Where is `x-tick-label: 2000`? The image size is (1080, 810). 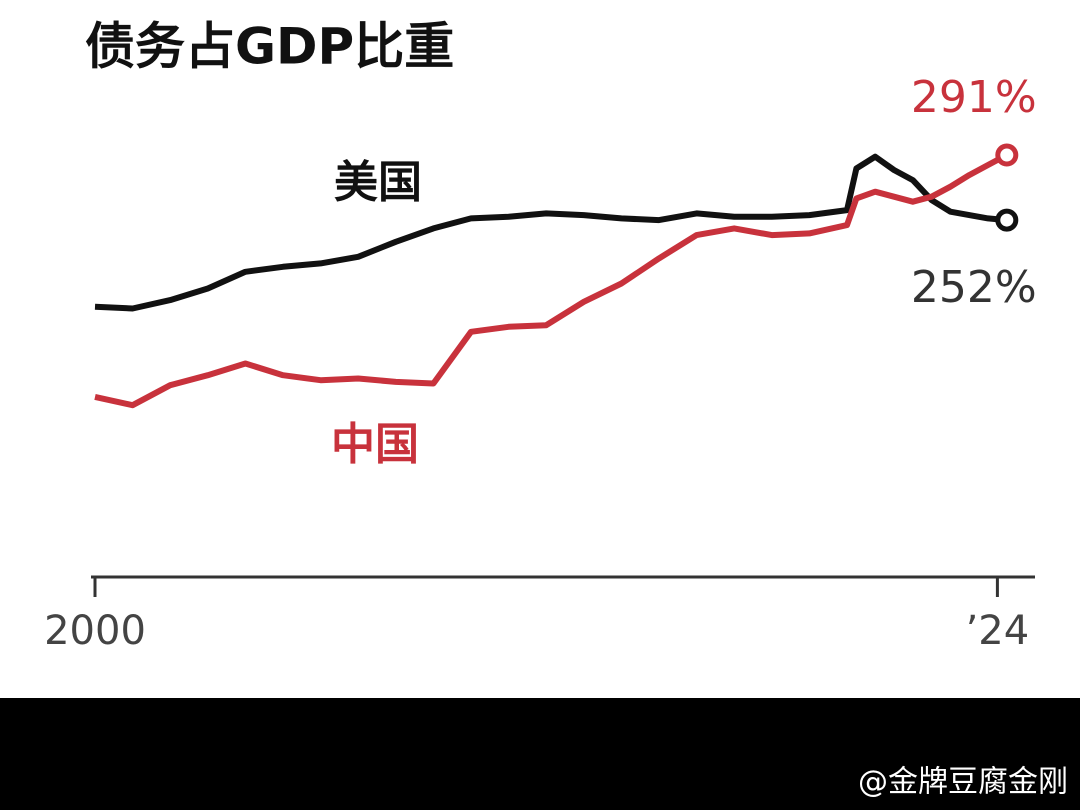
x-tick-label: 2000 is located at coordinates (95, 631).